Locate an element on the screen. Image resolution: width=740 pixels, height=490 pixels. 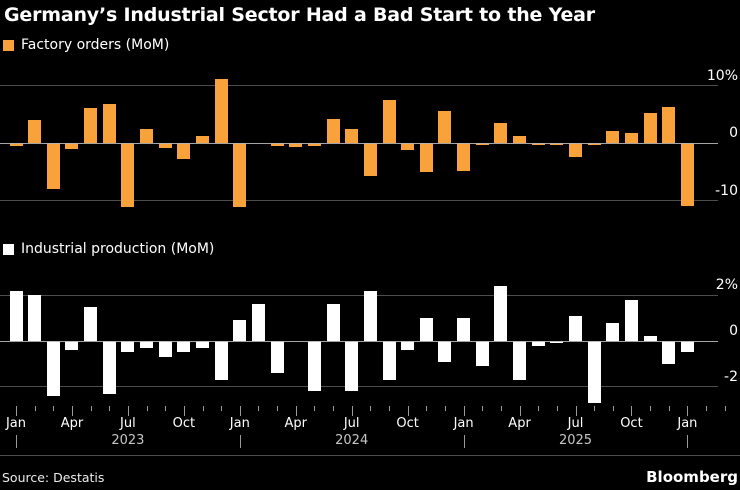
y-axis-label: 10% is located at coordinates (722, 75).